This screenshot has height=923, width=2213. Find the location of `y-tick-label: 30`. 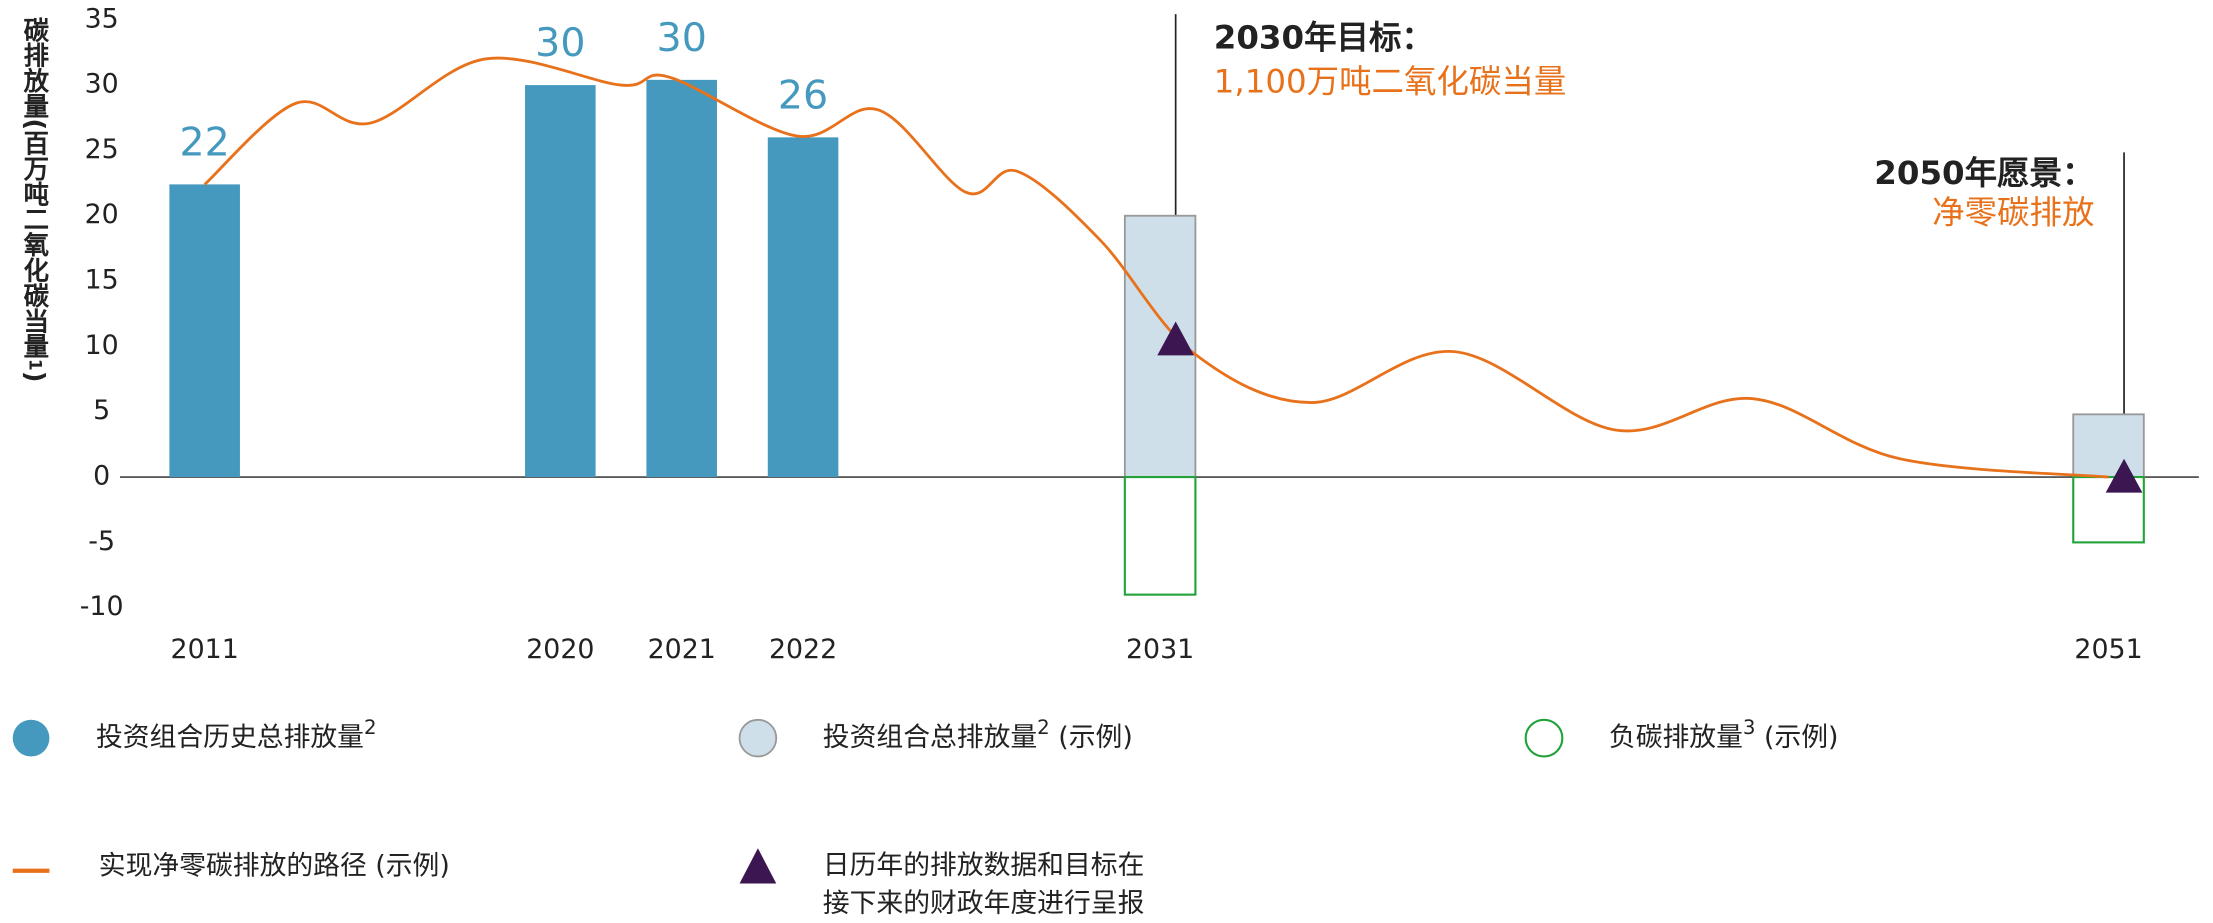

y-tick-label: 30 is located at coordinates (102, 84).